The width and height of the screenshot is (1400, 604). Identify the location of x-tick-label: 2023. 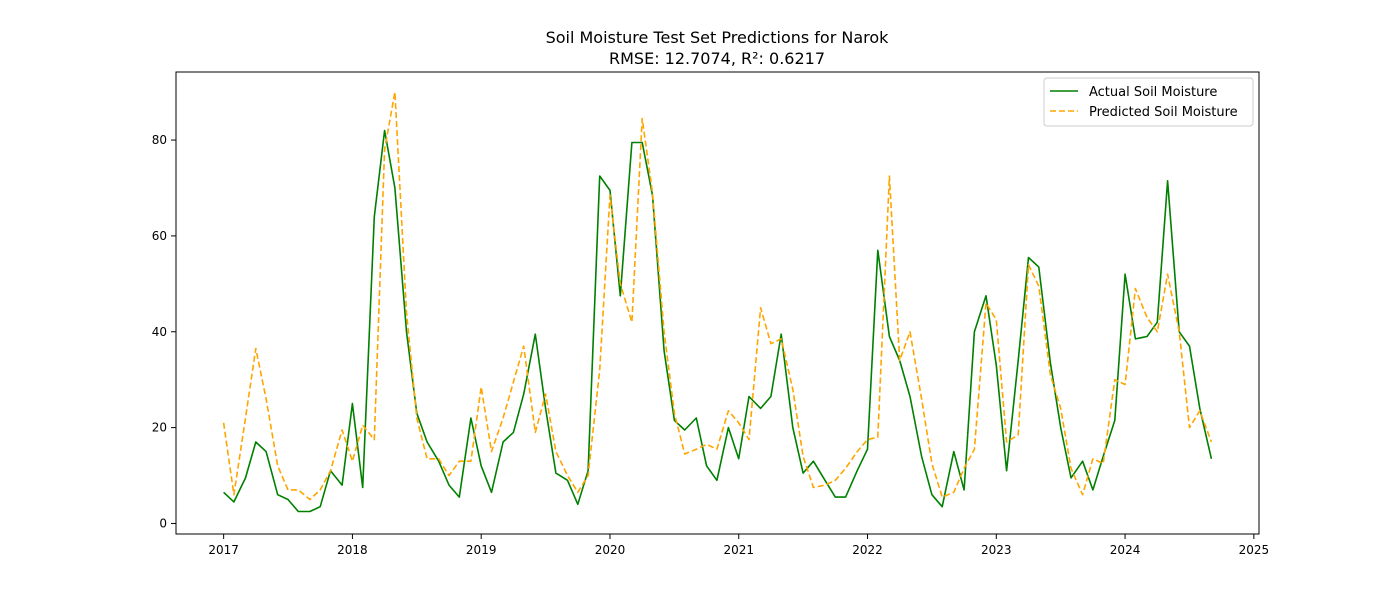
(996, 550).